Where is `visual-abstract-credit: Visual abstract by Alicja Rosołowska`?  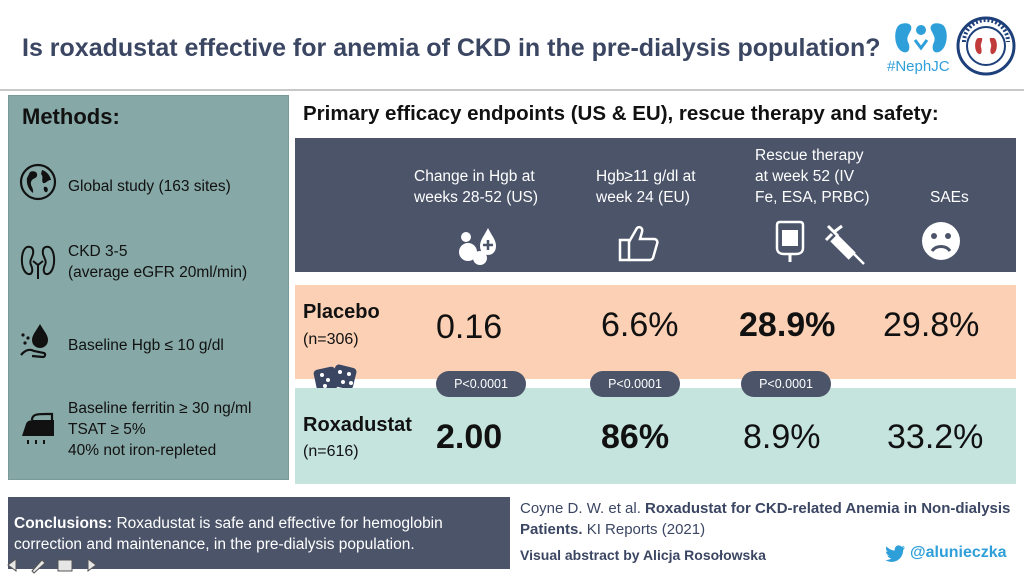
visual-abstract-credit: Visual abstract by Alicja Rosołowska is located at coordinates (643, 555).